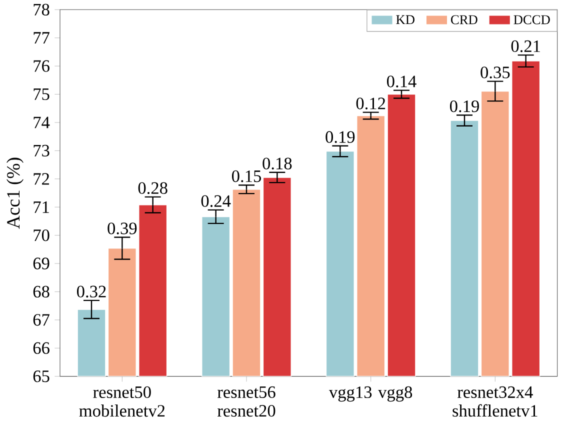 This screenshot has width=564, height=431. What do you see at coordinates (42, 150) in the screenshot?
I see `y-tick-label: 73` at bounding box center [42, 150].